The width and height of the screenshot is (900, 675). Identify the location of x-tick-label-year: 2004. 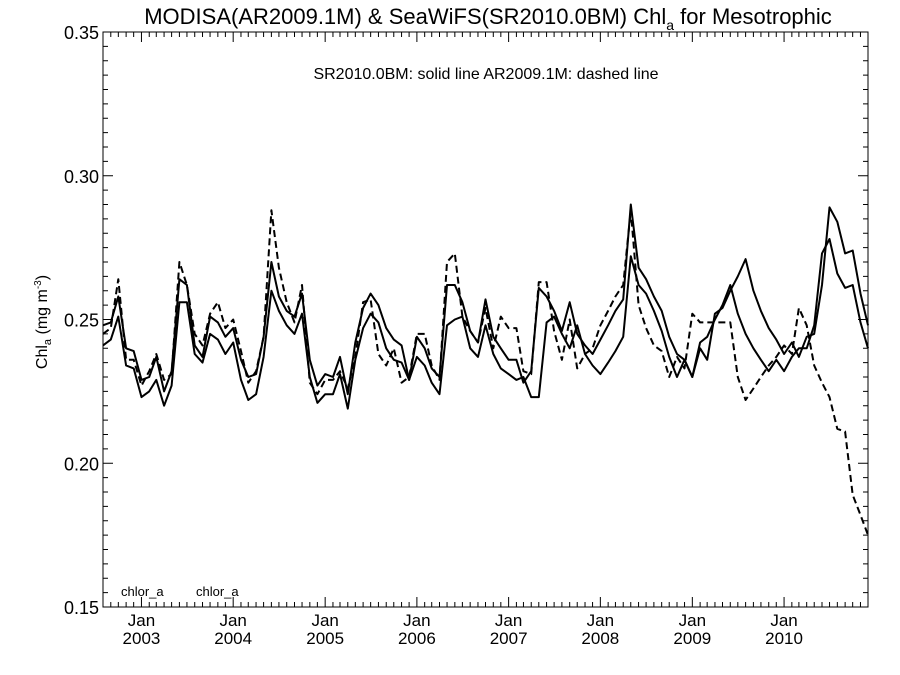
(233, 638).